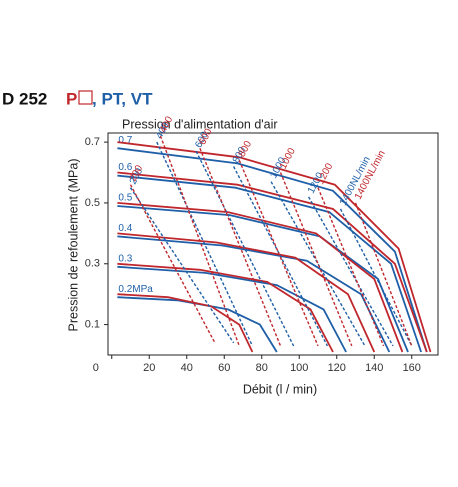  Describe the element at coordinates (299, 368) in the screenshot. I see `x-tick-label: 100` at that location.